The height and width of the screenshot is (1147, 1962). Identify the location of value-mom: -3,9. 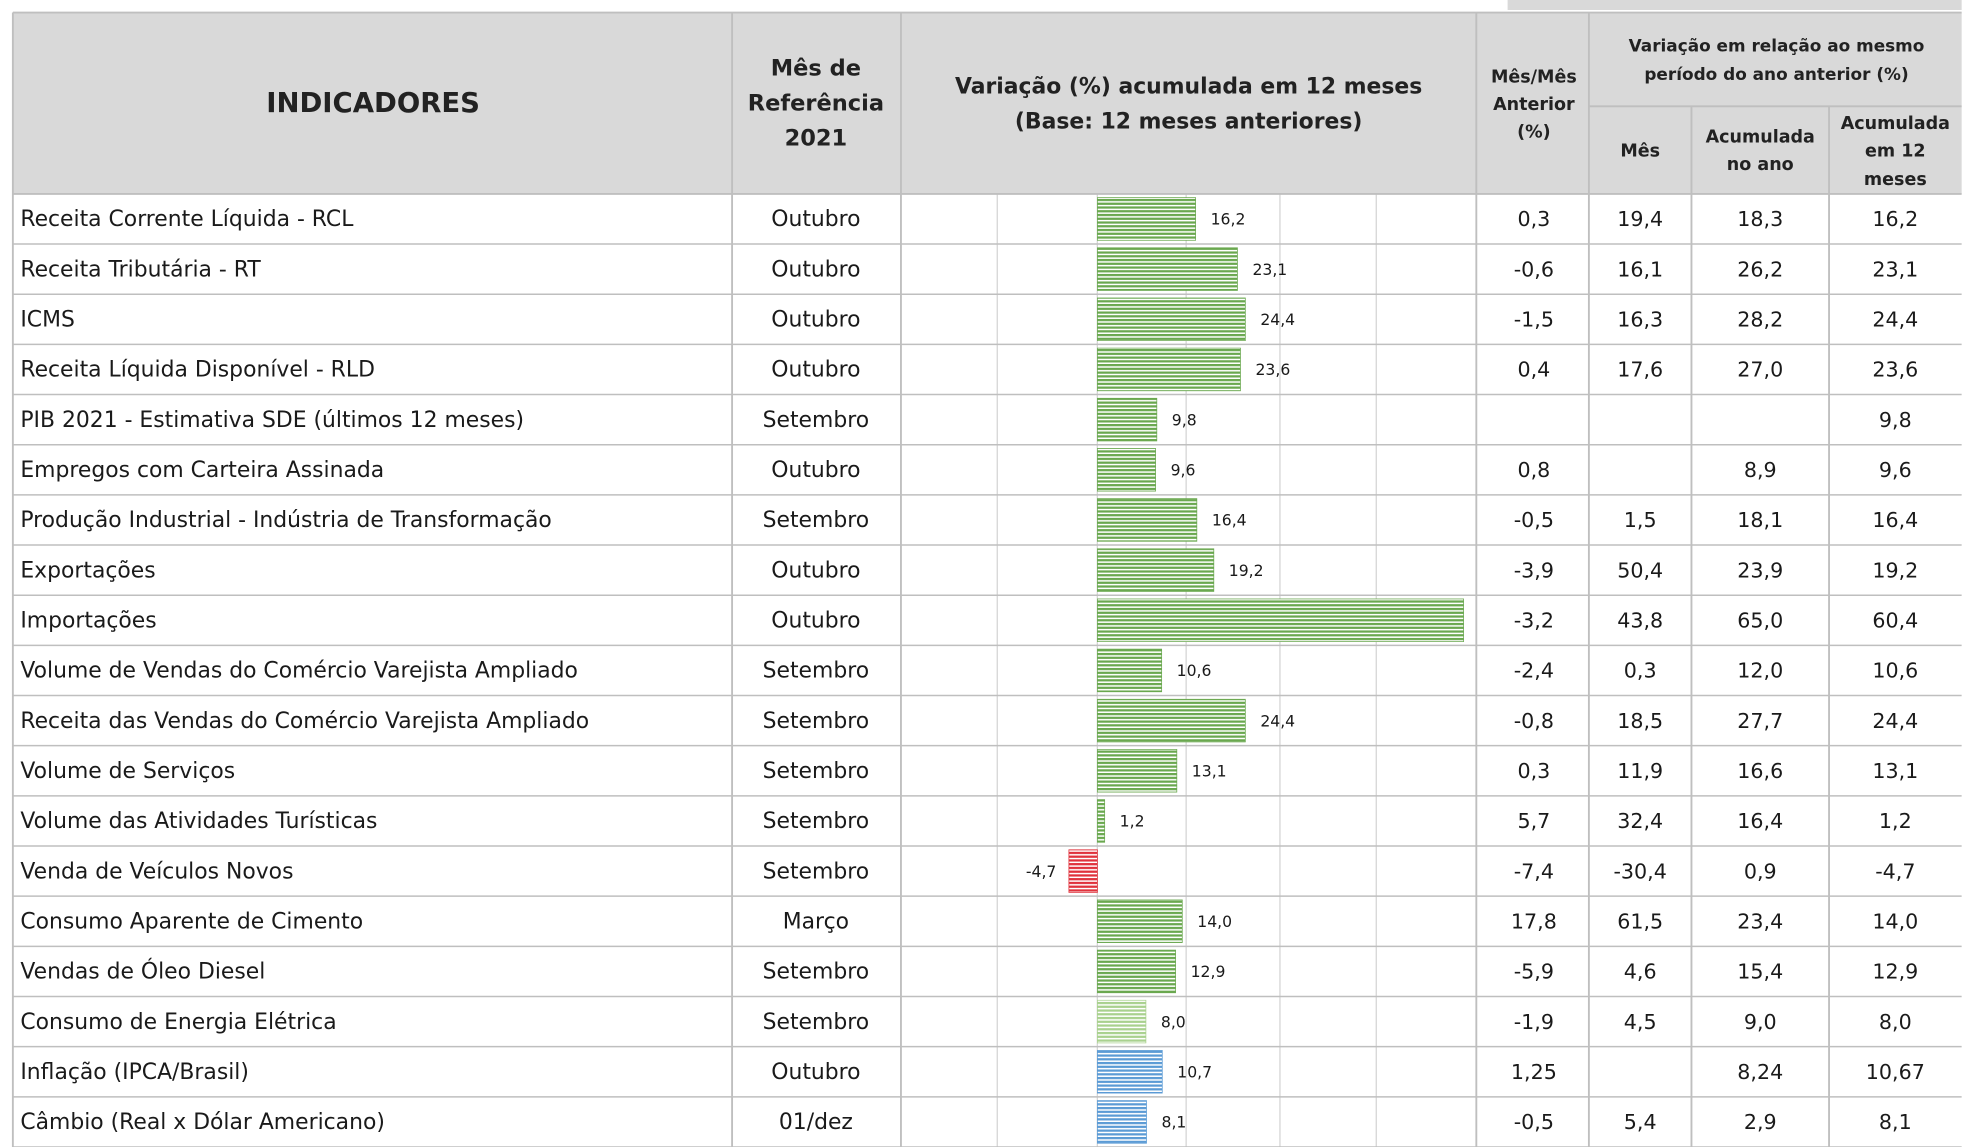
(1534, 570).